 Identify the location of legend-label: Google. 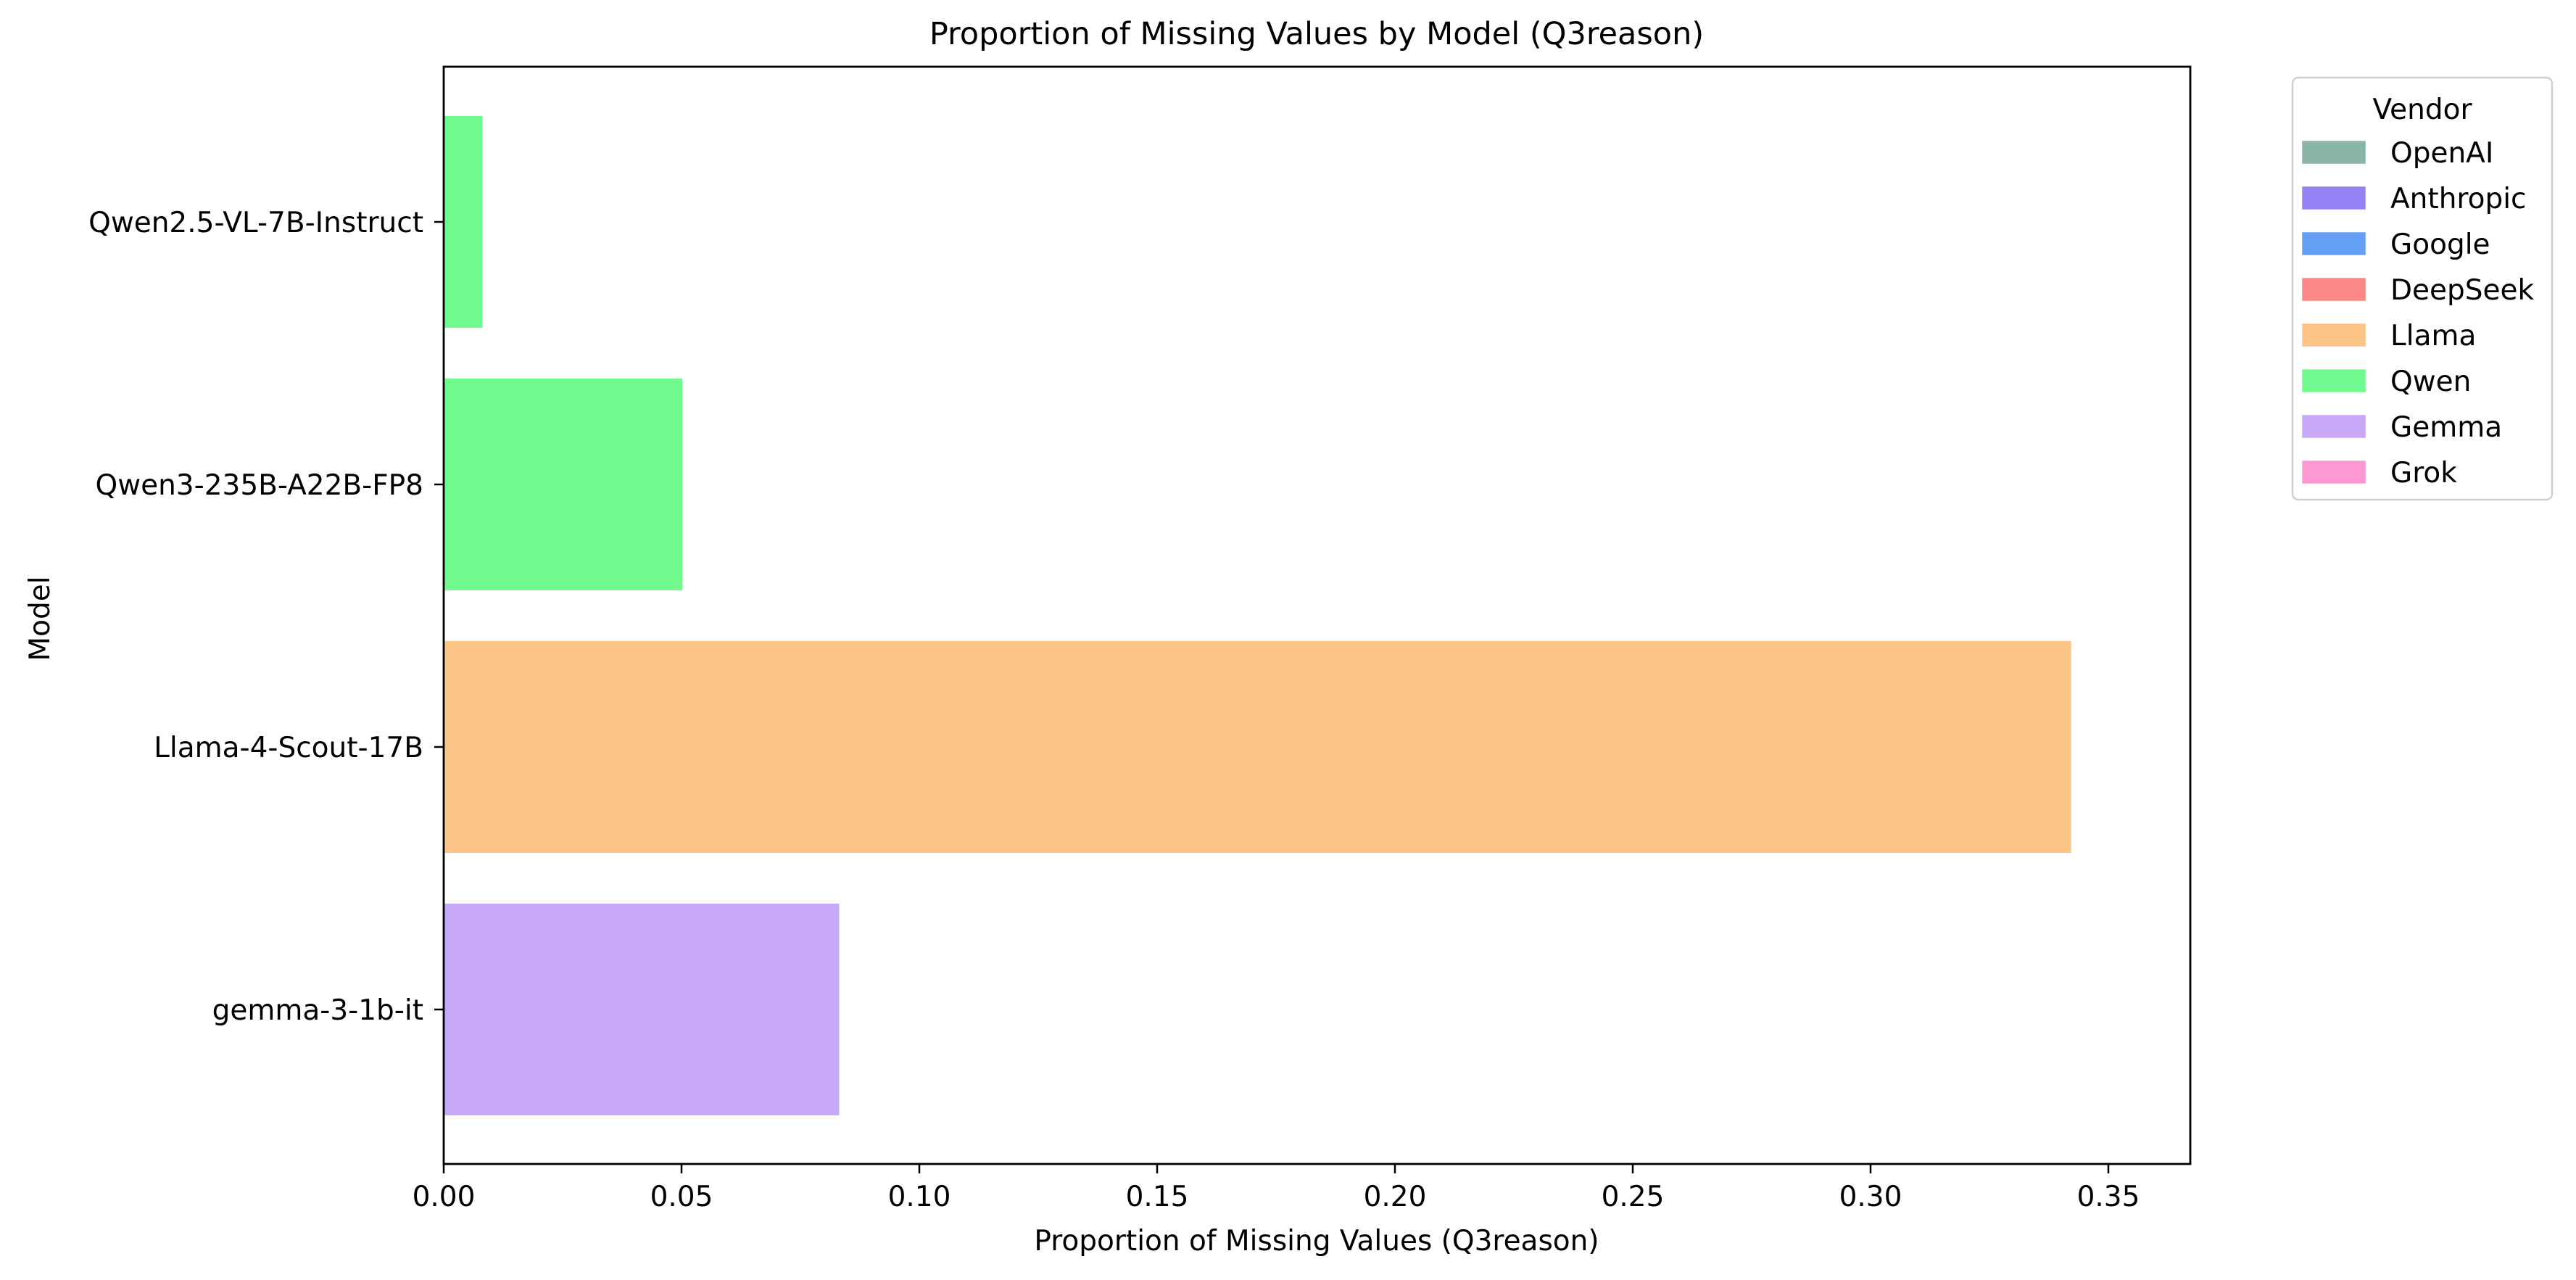
(2440, 244).